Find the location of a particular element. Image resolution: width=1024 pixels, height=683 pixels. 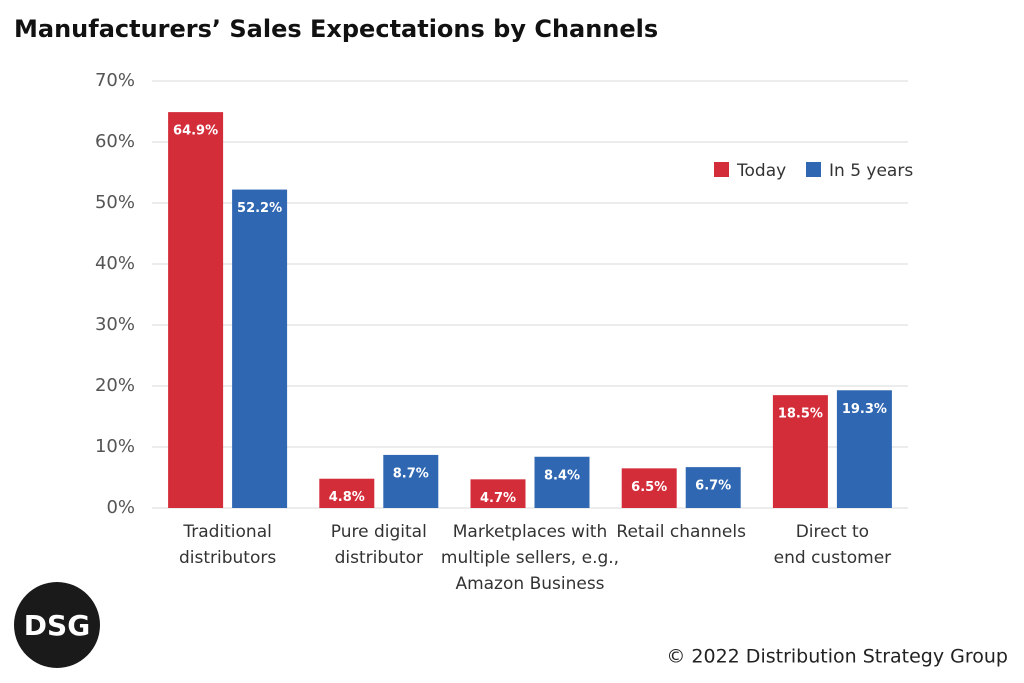

legend-label: Today is located at coordinates (761, 171).